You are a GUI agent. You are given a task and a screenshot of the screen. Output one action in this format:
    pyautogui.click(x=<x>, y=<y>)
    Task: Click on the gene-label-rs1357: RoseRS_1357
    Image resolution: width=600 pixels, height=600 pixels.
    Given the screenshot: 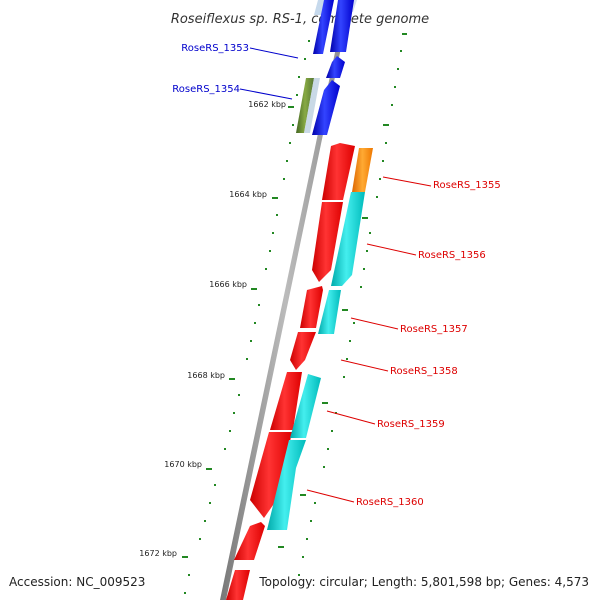 What is the action you would take?
    pyautogui.click(x=434, y=329)
    